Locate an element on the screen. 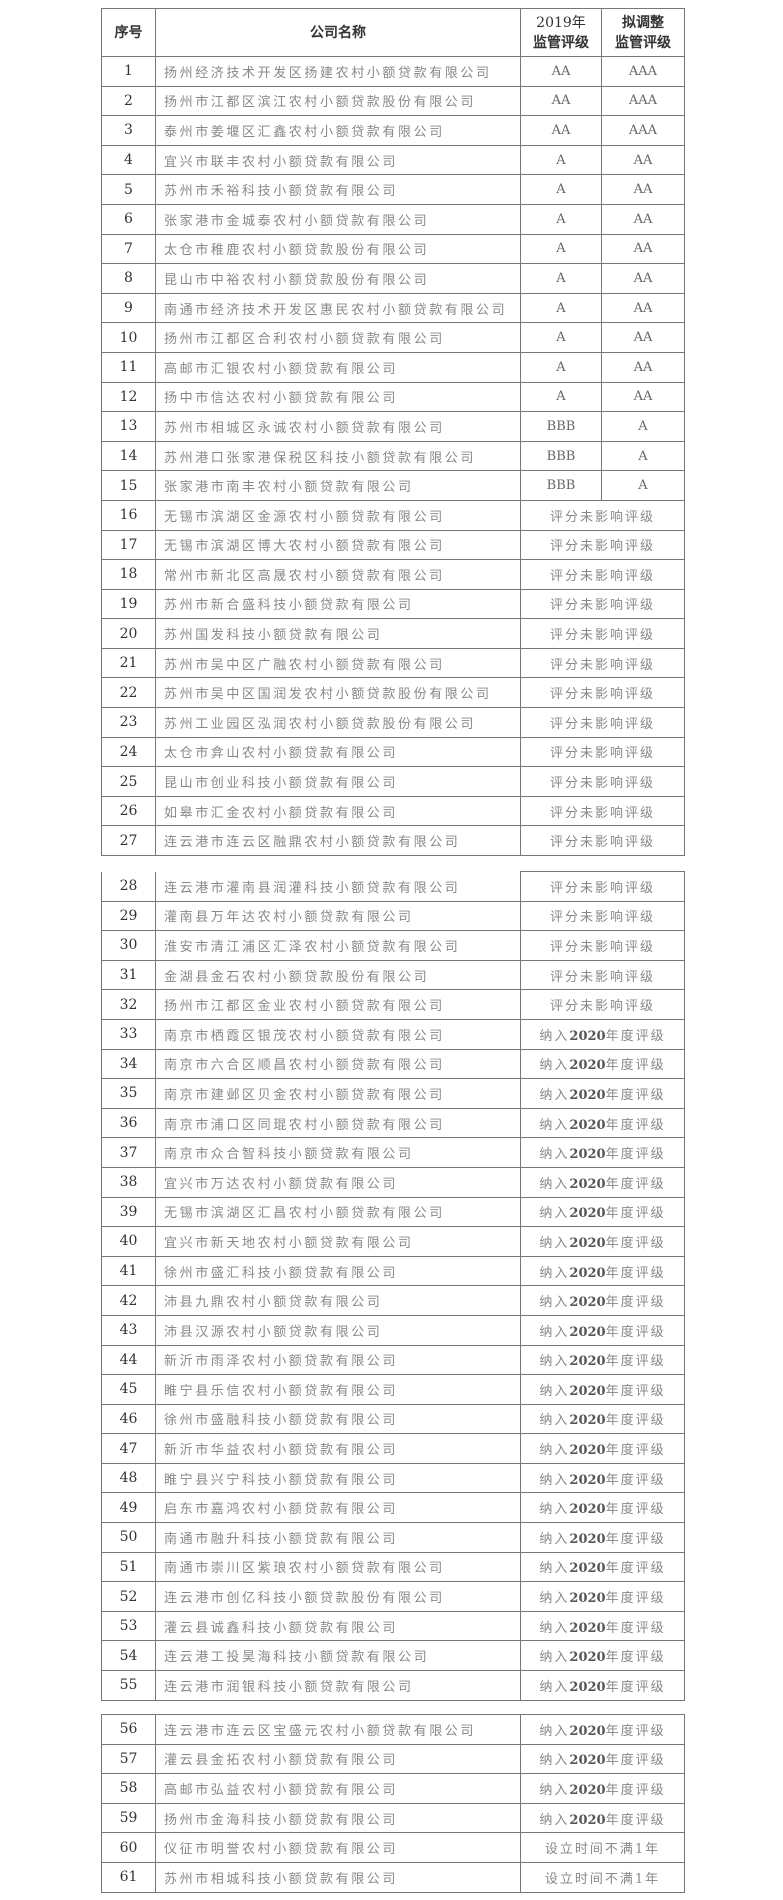  company-name: 启东市嘉鸿农村小额贷款有限公司 is located at coordinates (338, 1508).